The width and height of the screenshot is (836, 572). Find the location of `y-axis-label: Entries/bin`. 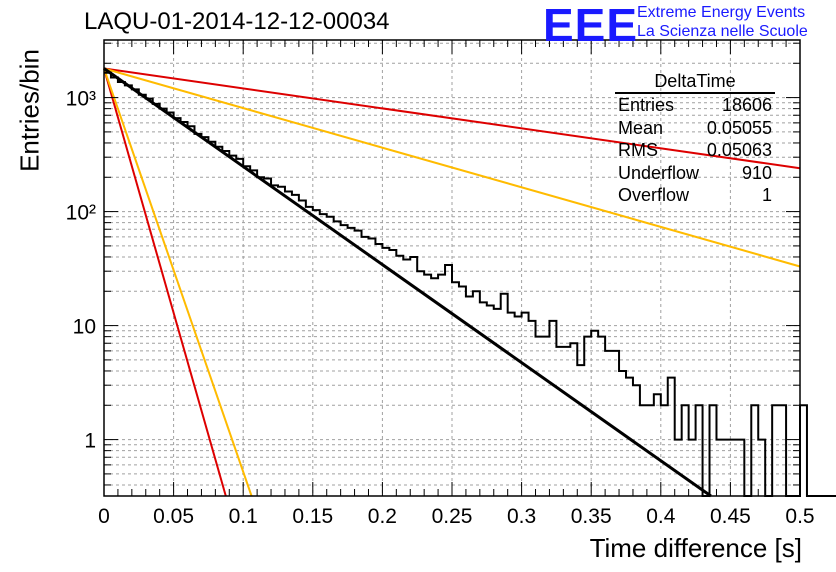

y-axis-label: Entries/bin is located at coordinates (29, 110).